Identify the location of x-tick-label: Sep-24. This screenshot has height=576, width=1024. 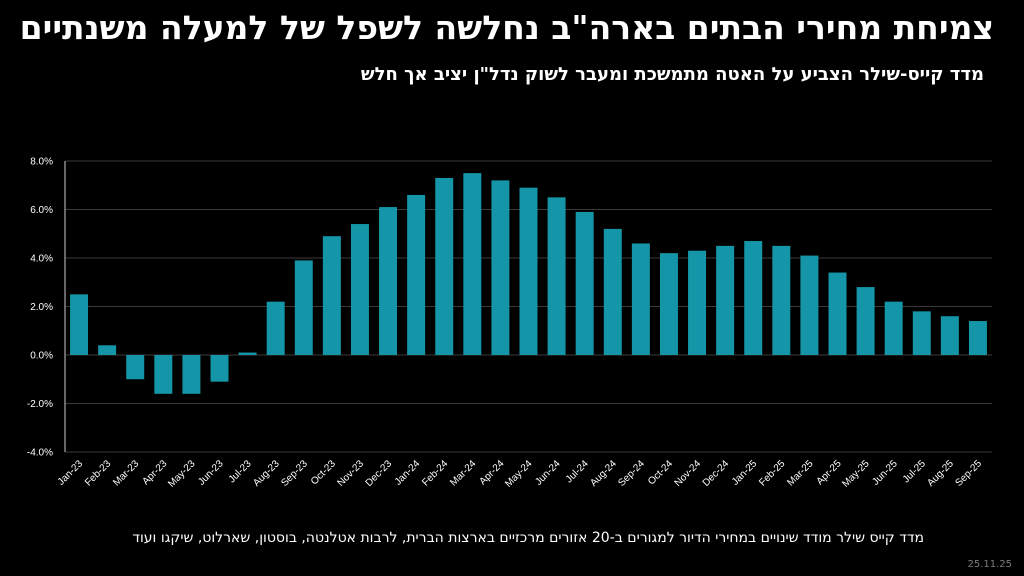
(631, 473).